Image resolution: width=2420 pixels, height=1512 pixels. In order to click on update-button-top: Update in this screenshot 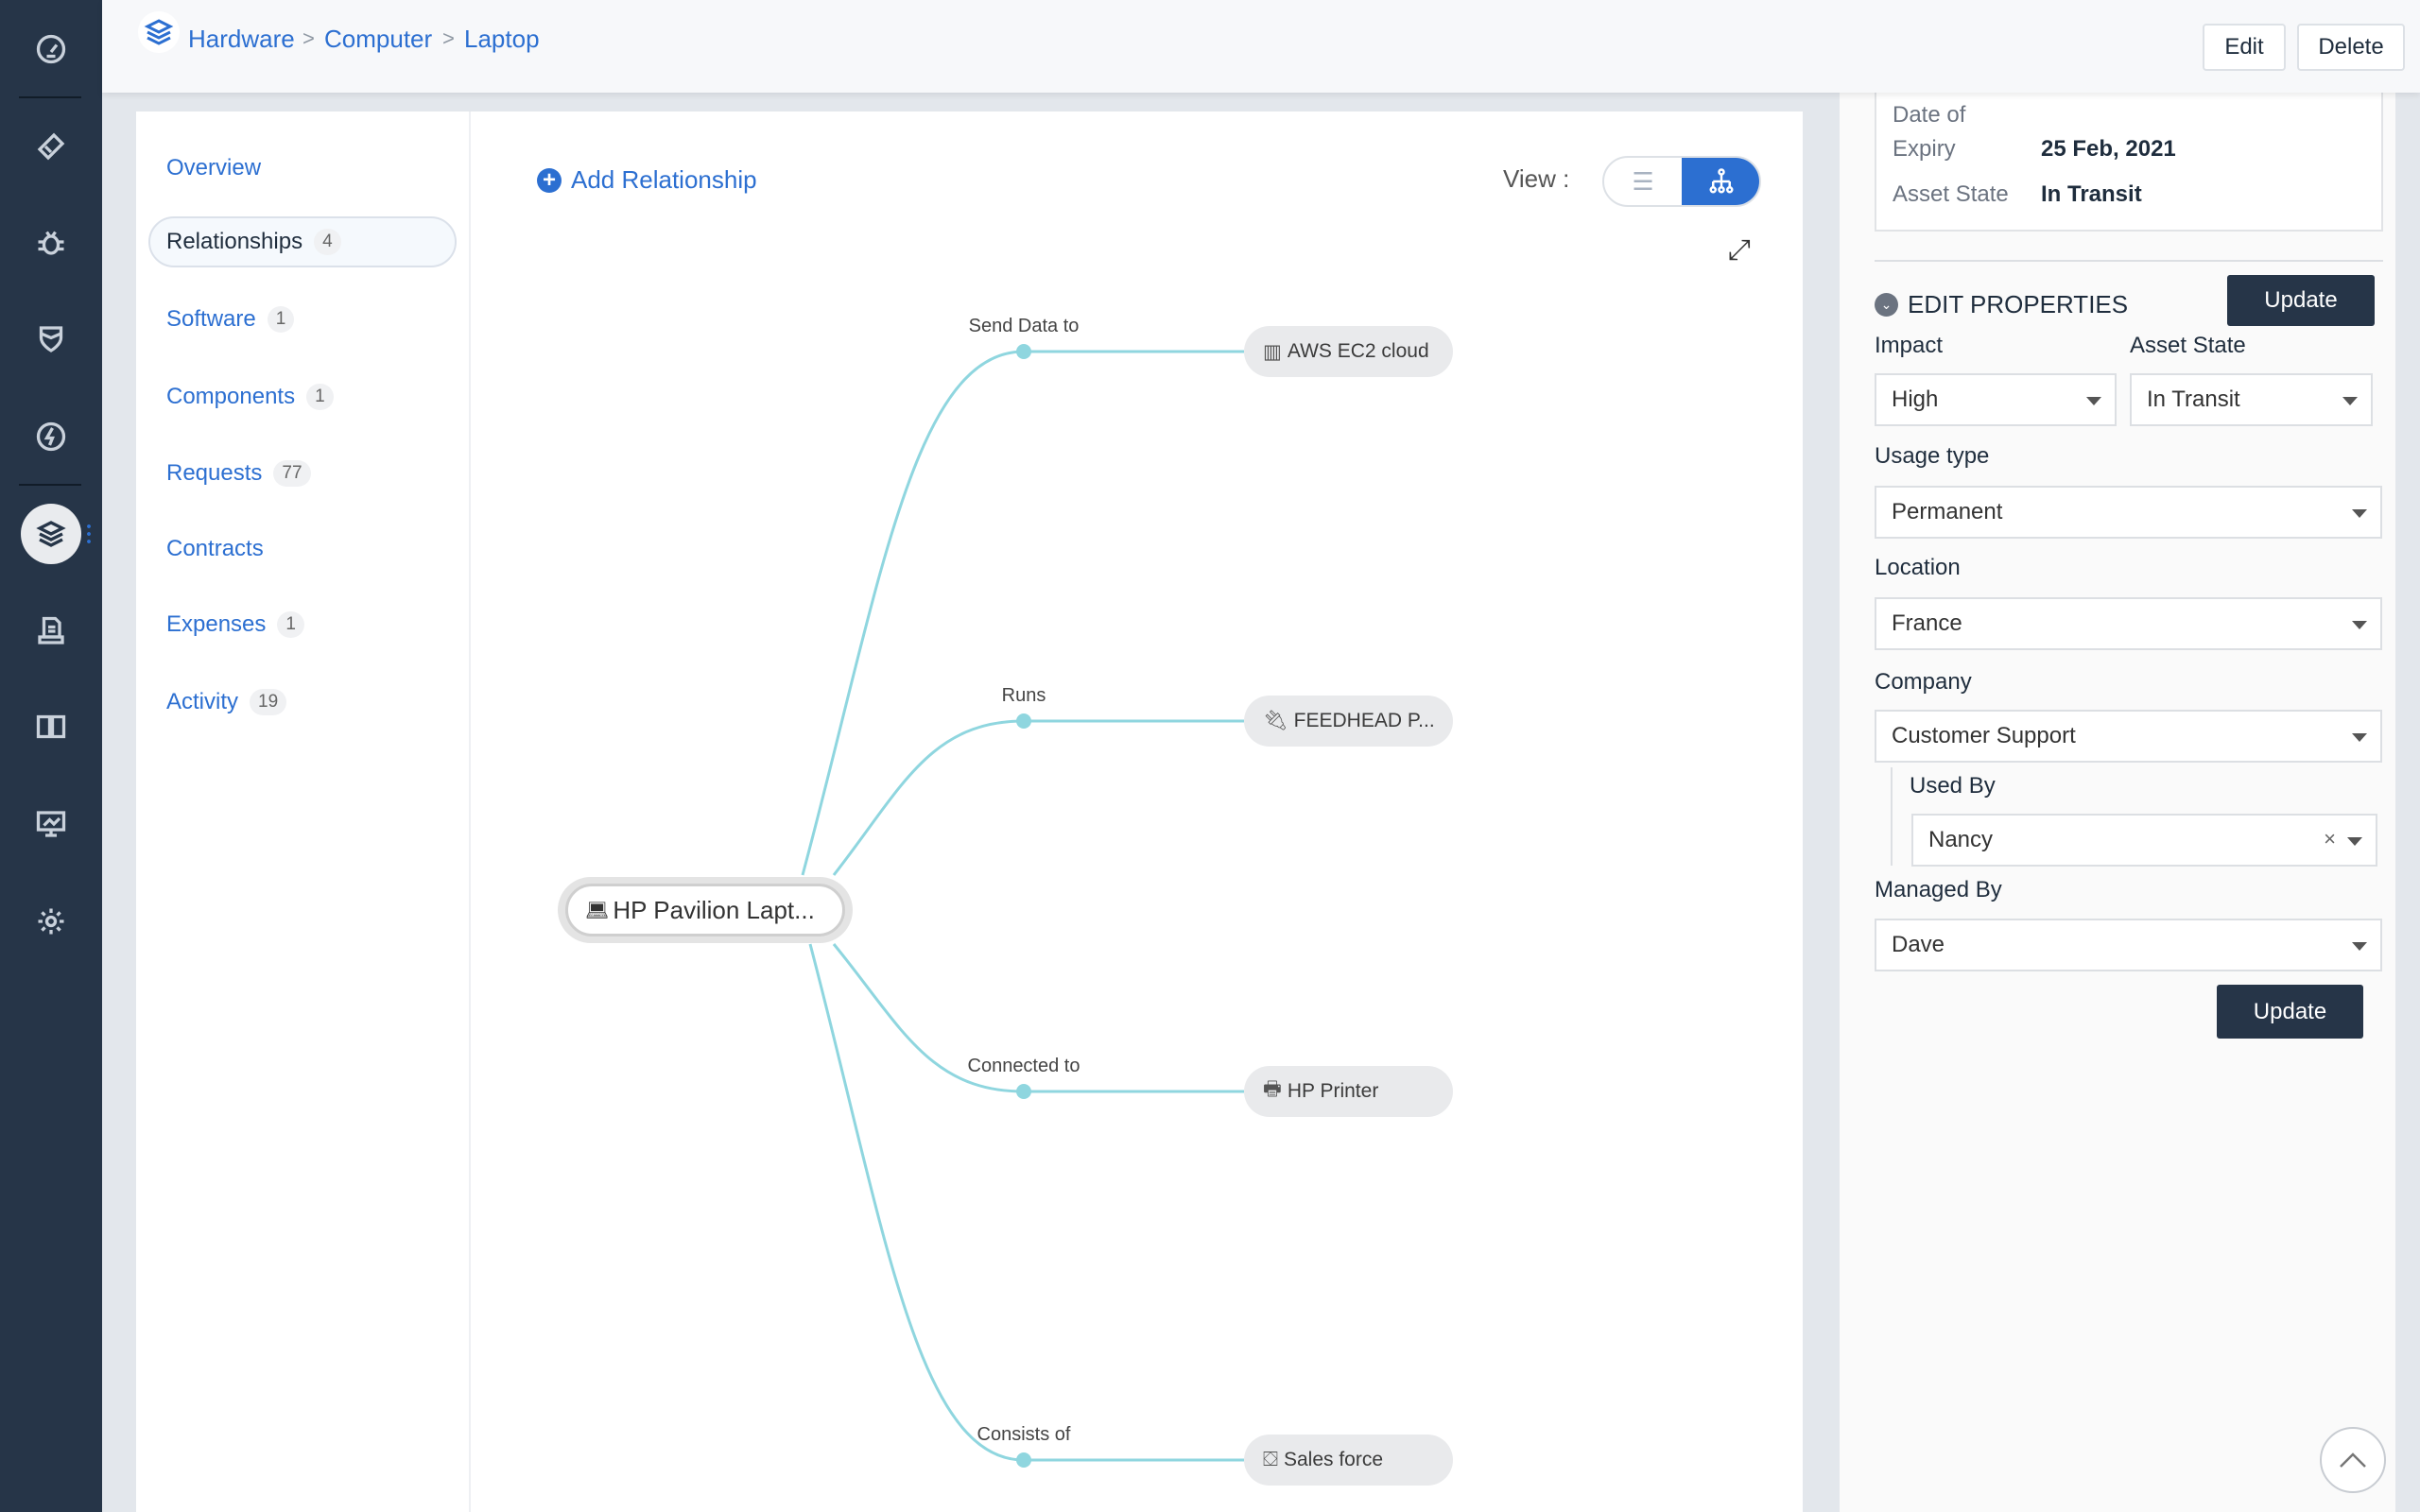, I will do `click(2301, 300)`.